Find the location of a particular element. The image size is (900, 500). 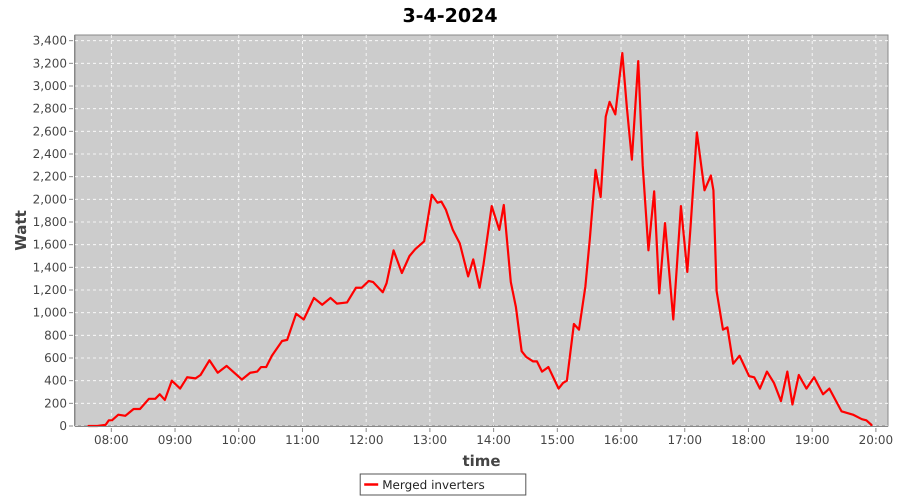

y-tick-label: 2,600 is located at coordinates (49, 131).